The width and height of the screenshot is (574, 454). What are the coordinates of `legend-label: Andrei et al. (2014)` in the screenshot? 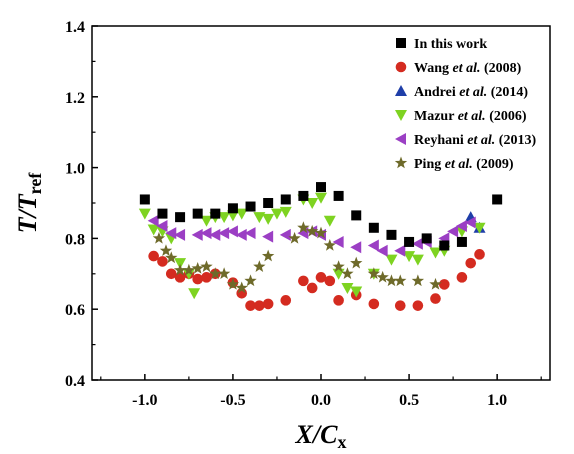 It's located at (471, 92).